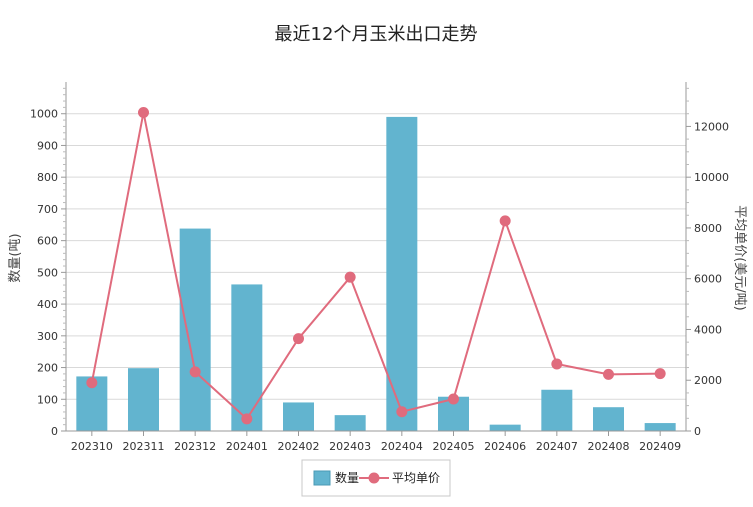 The image size is (753, 507). I want to click on x-tick-label: 202403, so click(350, 446).